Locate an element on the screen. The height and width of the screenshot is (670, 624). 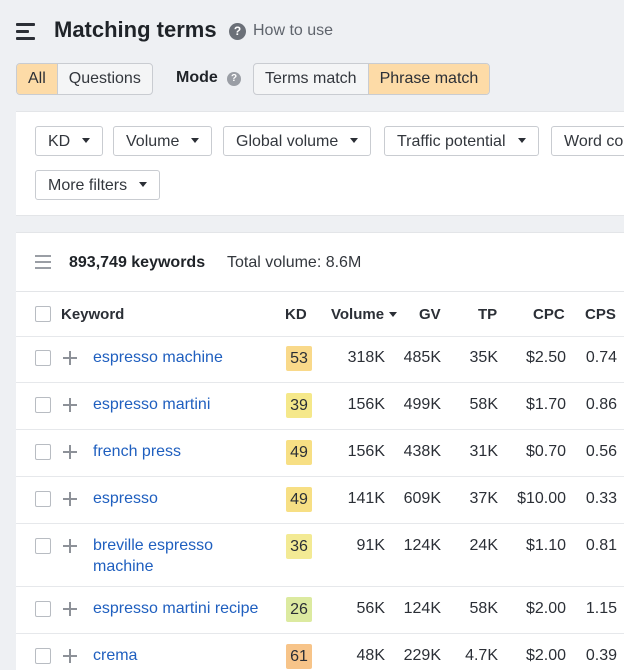
kd-column-header: KD is located at coordinates (296, 314).